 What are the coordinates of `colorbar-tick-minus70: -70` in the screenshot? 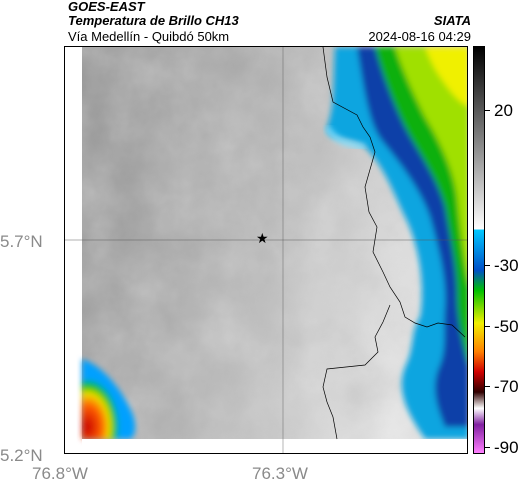 It's located at (506, 386).